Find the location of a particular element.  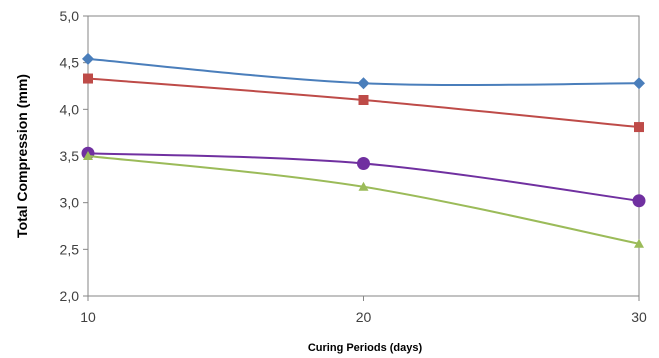

y-tick-label: 4,5 is located at coordinates (70, 63).